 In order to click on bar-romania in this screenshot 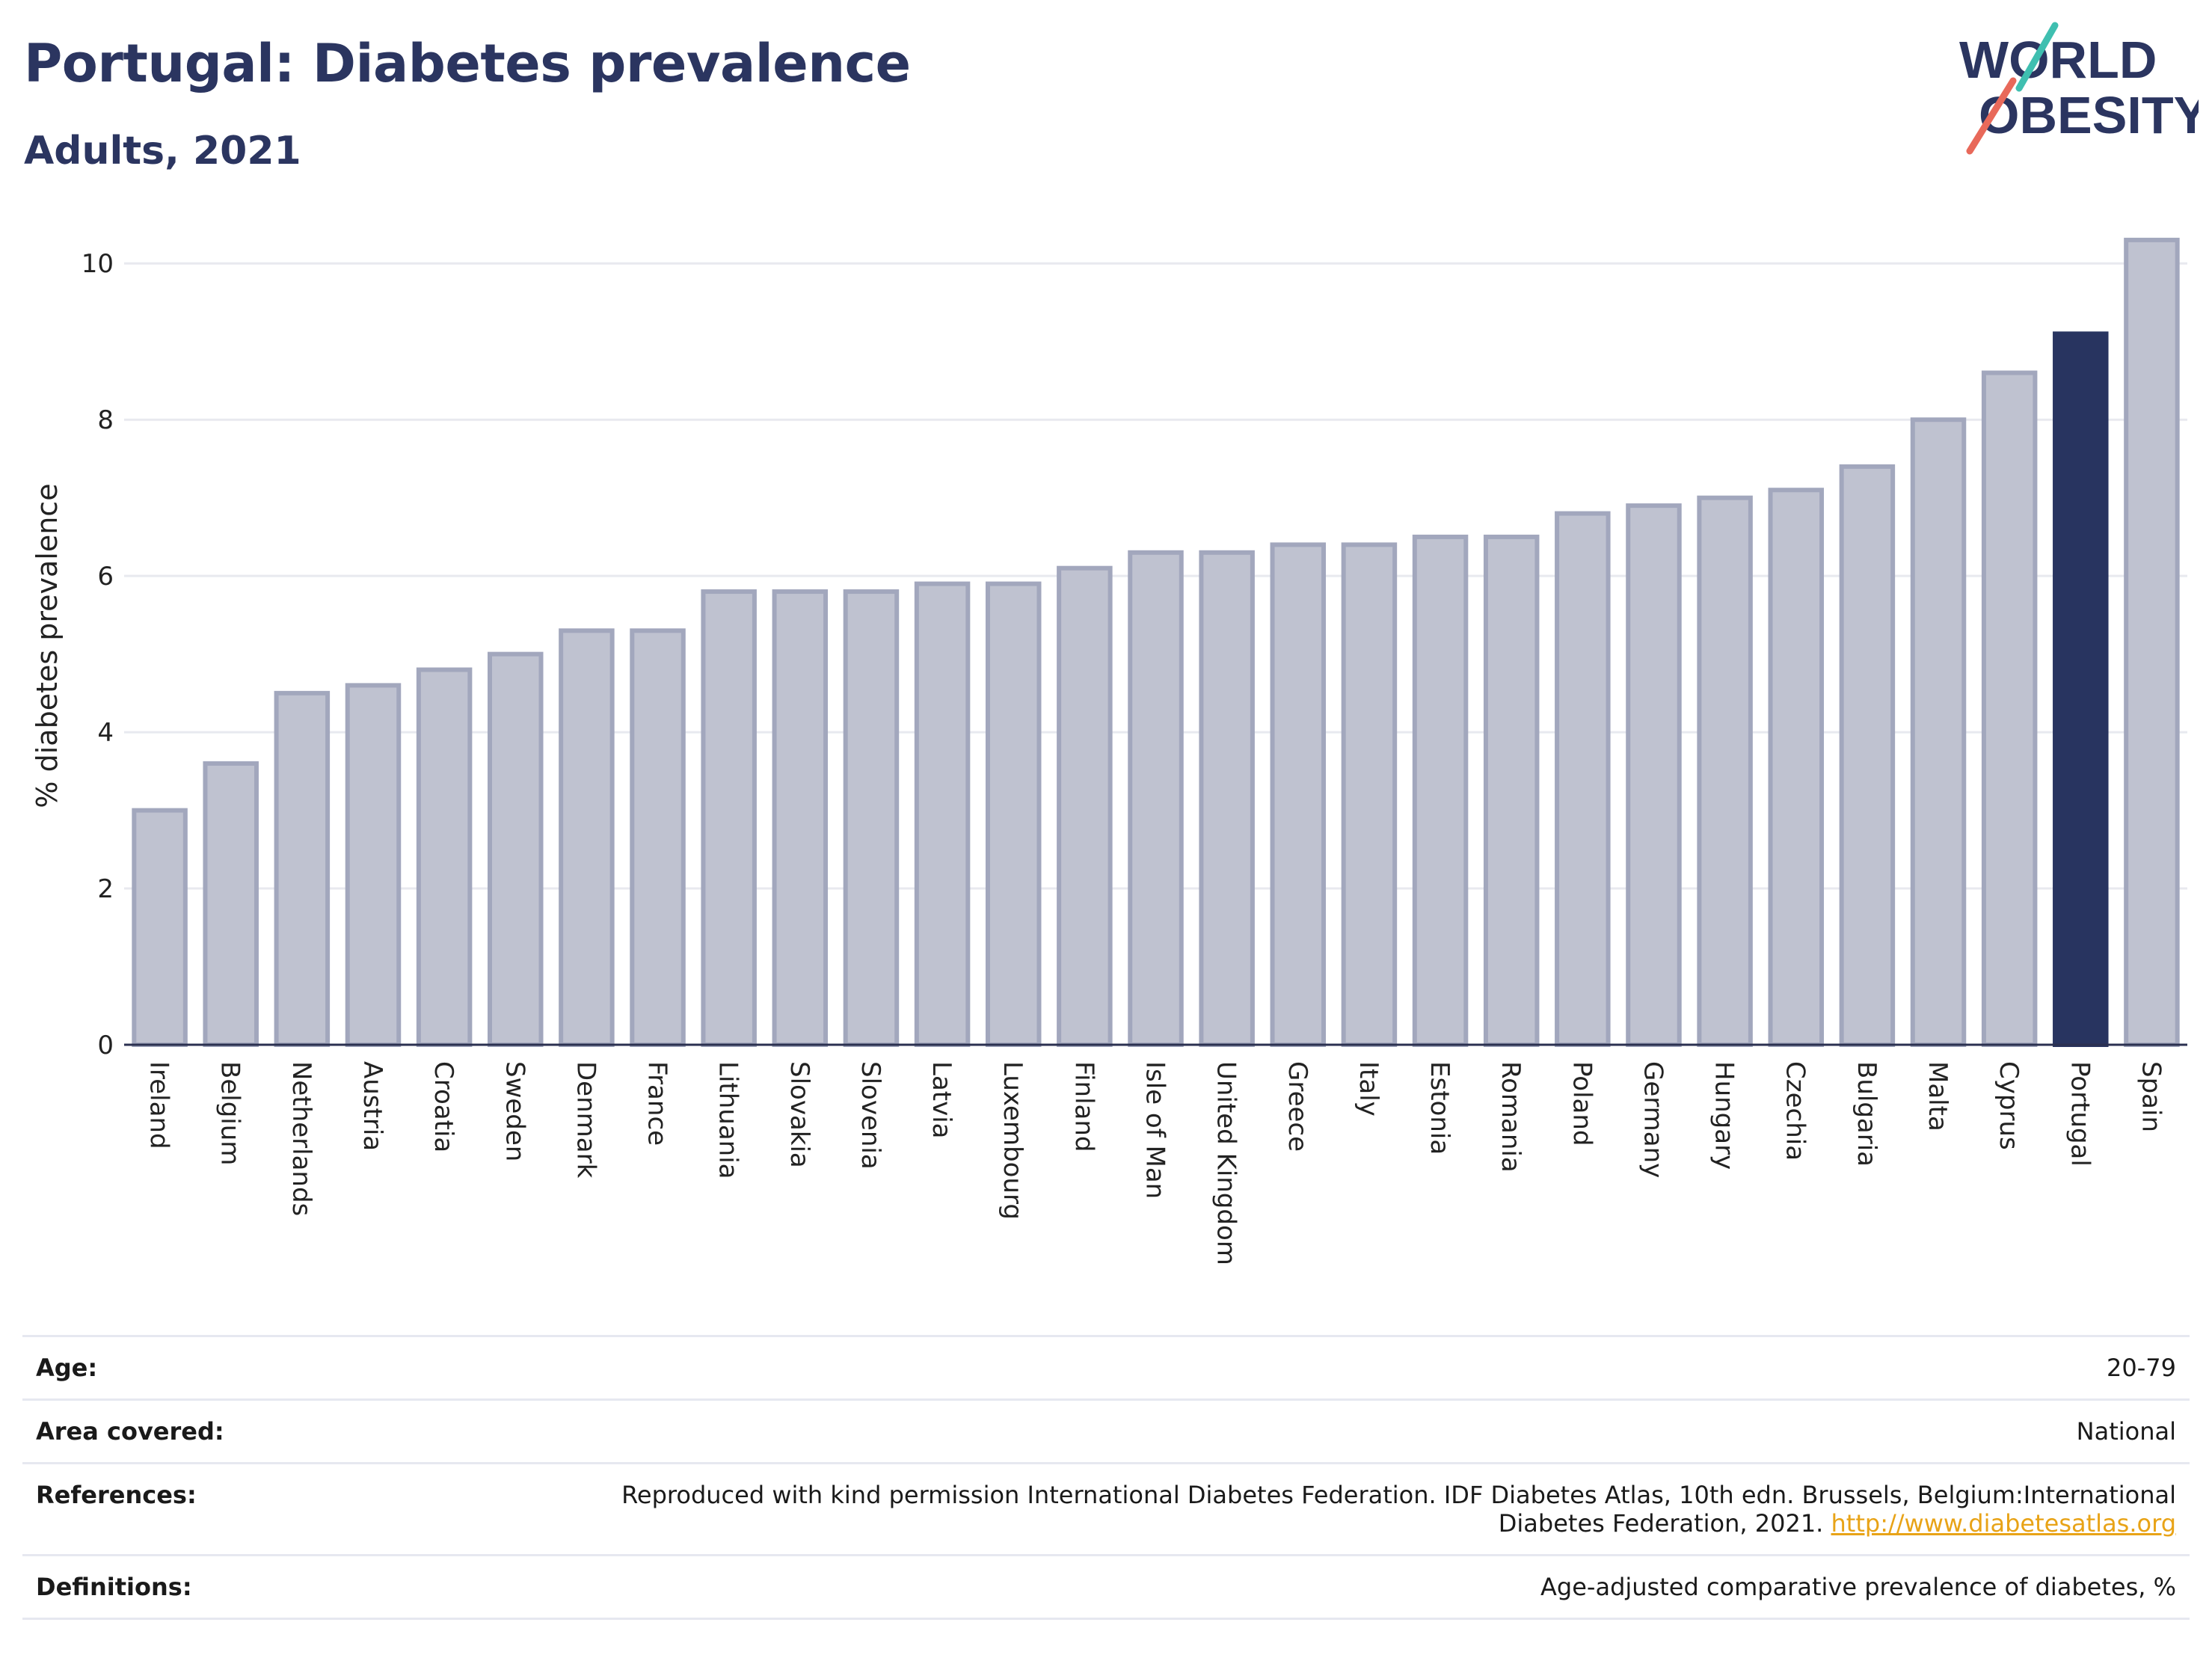, I will do `click(1511, 790)`.